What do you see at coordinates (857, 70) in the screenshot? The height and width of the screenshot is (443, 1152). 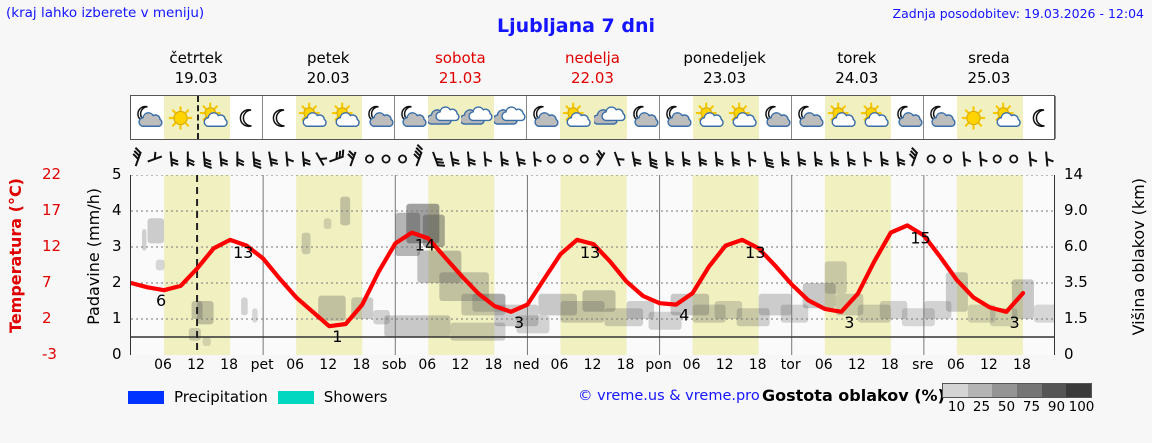 I see `day-header-5: torek 24.03` at bounding box center [857, 70].